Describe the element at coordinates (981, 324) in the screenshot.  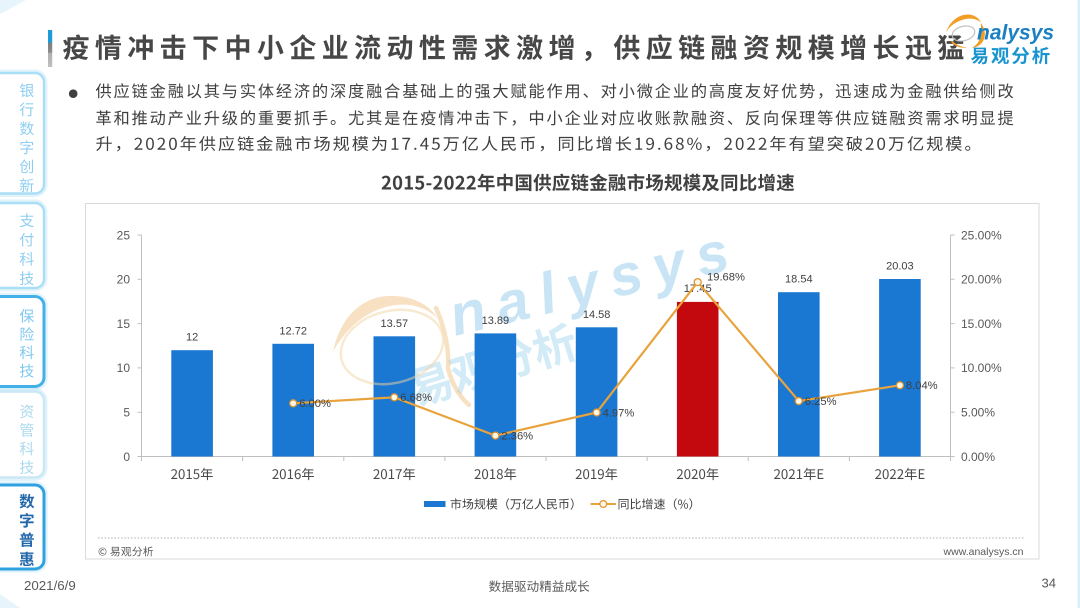
I see `svg-text: 15.00%` at that location.